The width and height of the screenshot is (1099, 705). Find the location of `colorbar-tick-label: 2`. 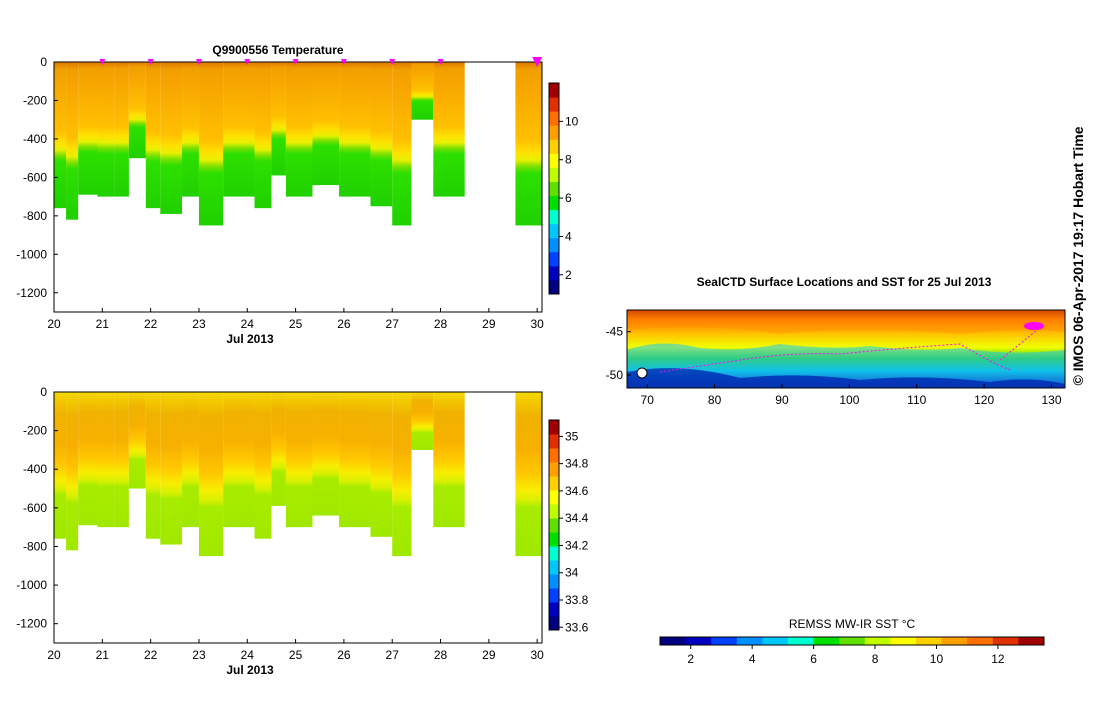

colorbar-tick-label: 2 is located at coordinates (568, 275).